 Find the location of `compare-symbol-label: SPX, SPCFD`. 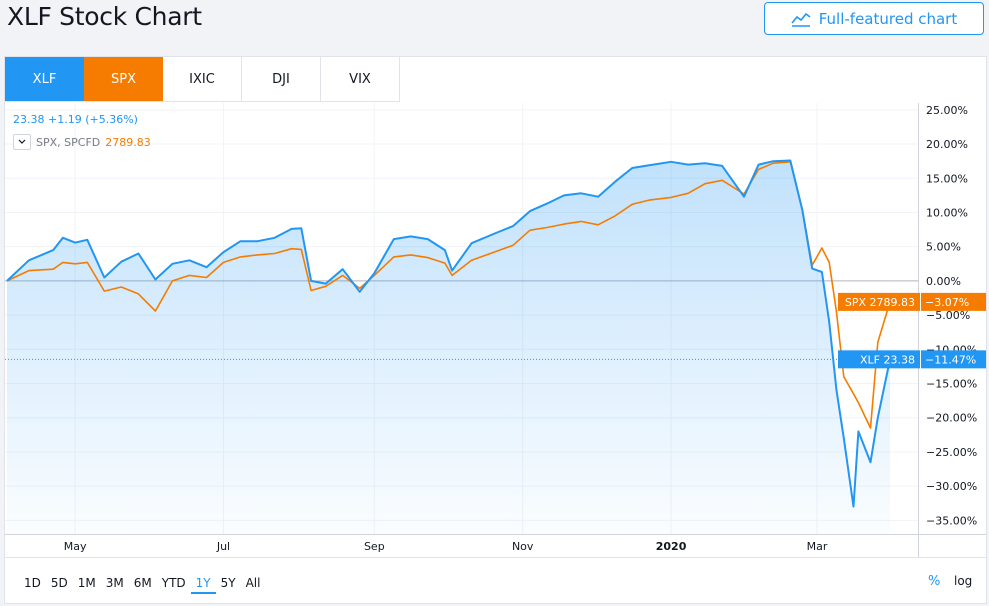

compare-symbol-label: SPX, SPCFD is located at coordinates (68, 142).